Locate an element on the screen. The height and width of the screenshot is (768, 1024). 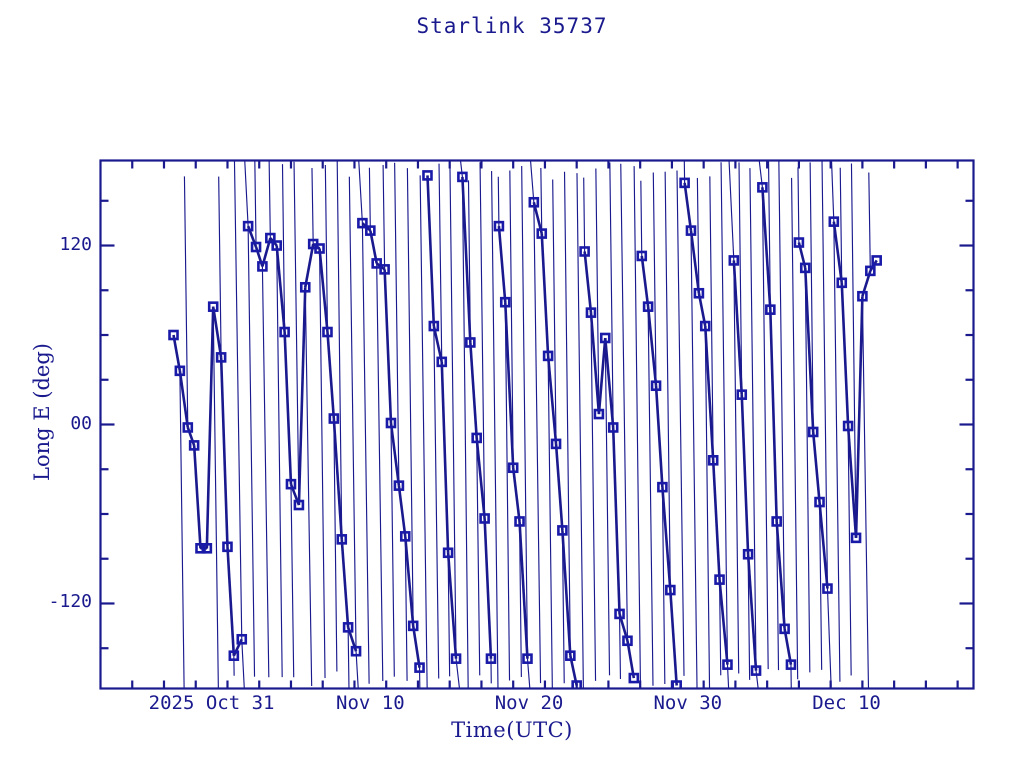
y-tick-label: 120 is located at coordinates (75, 244).